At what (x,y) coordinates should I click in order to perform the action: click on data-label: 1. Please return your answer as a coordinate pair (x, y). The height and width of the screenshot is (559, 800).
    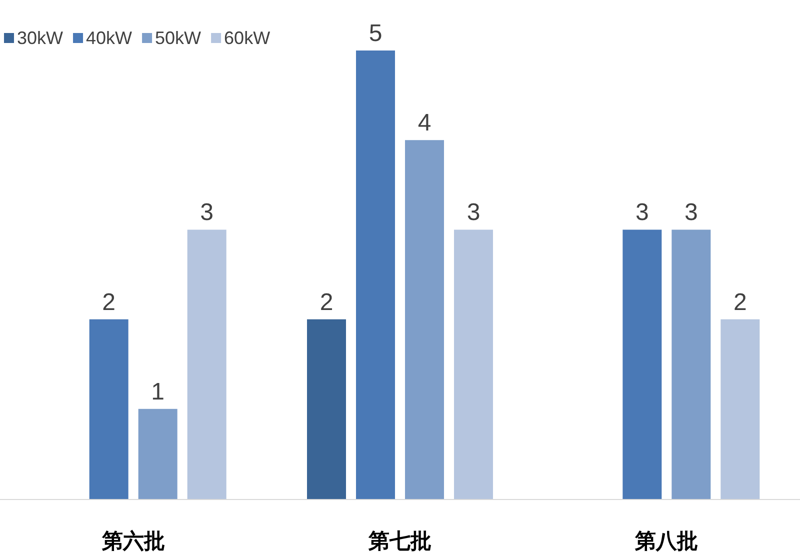
    Looking at the image, I should click on (158, 392).